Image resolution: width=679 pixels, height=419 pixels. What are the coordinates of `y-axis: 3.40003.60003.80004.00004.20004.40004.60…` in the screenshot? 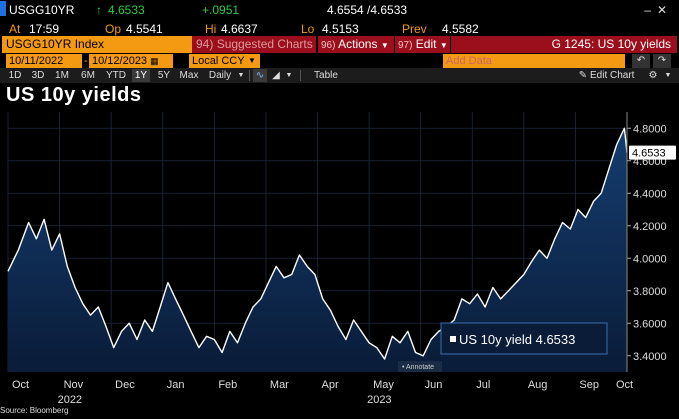 It's located at (646, 242).